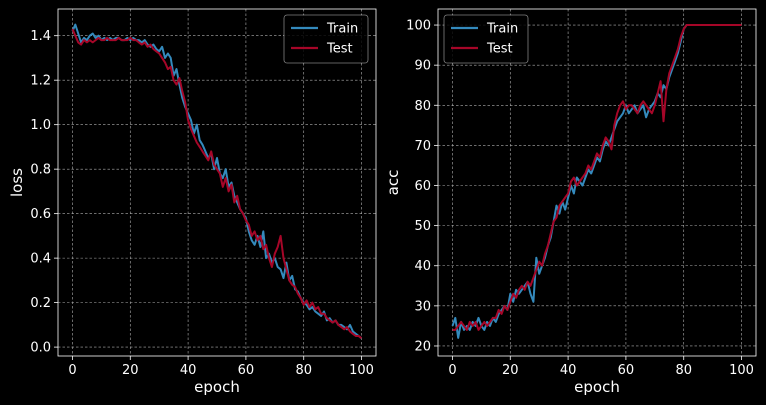  I want to click on y-tick-label: 70, so click(422, 146).